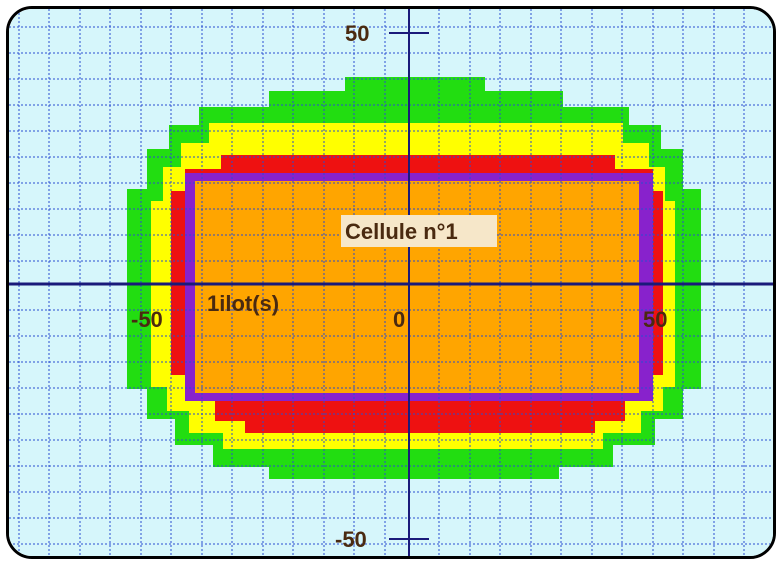 The image size is (784, 565). I want to click on y-label-bottom: -50, so click(351, 539).